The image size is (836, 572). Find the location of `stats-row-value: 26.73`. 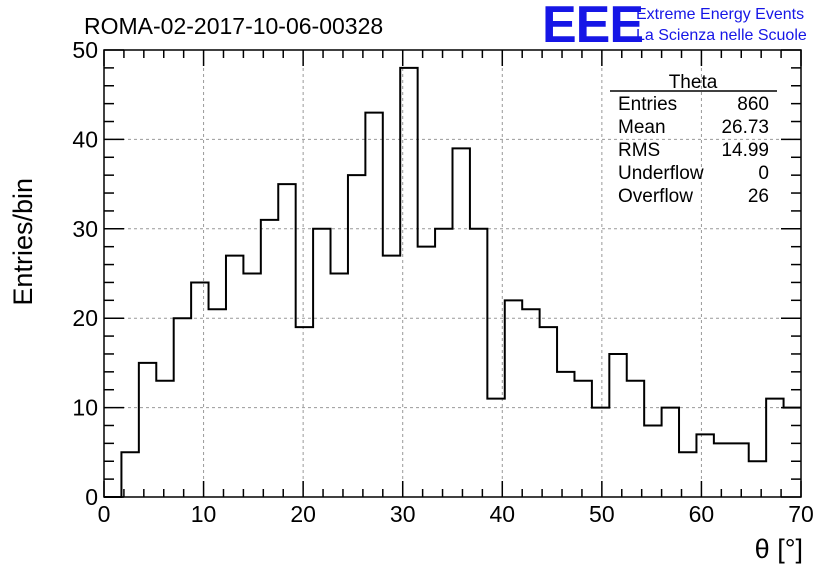

stats-row-value: 26.73 is located at coordinates (745, 127).